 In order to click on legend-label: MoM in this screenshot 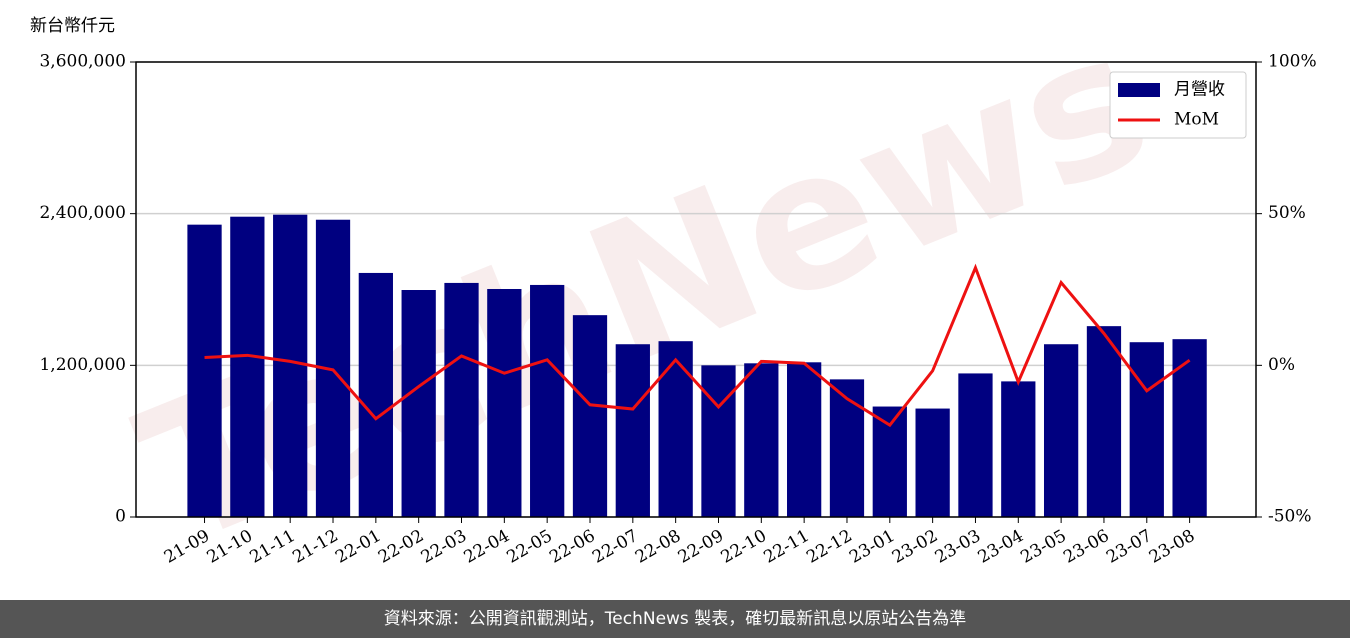, I will do `click(1196, 120)`.